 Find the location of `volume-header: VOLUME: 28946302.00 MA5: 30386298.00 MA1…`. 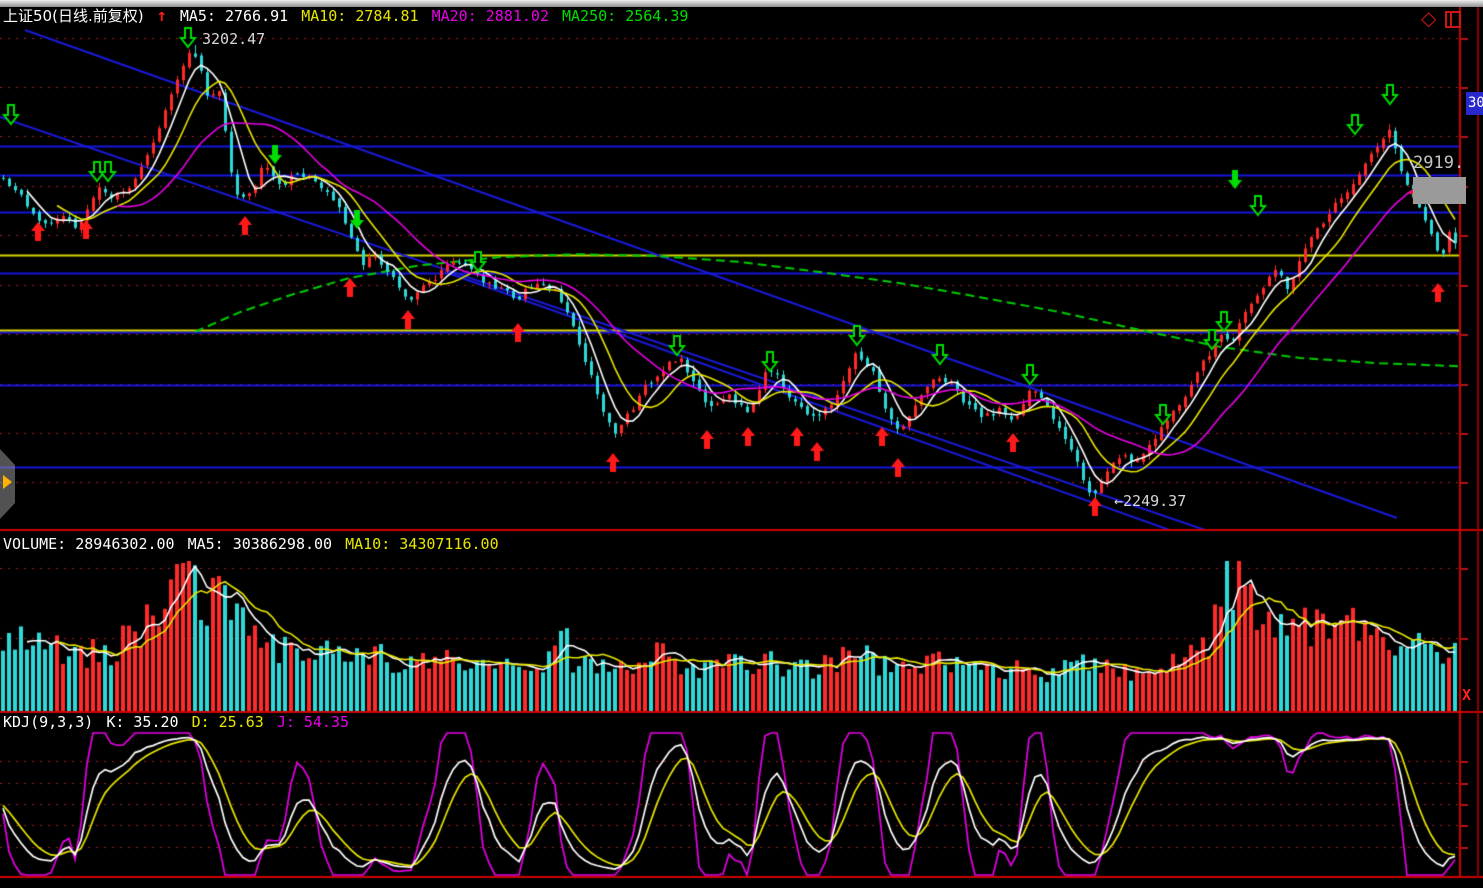

volume-header: VOLUME: 28946302.00 MA5: 30386298.00 MA1… is located at coordinates (251, 544).